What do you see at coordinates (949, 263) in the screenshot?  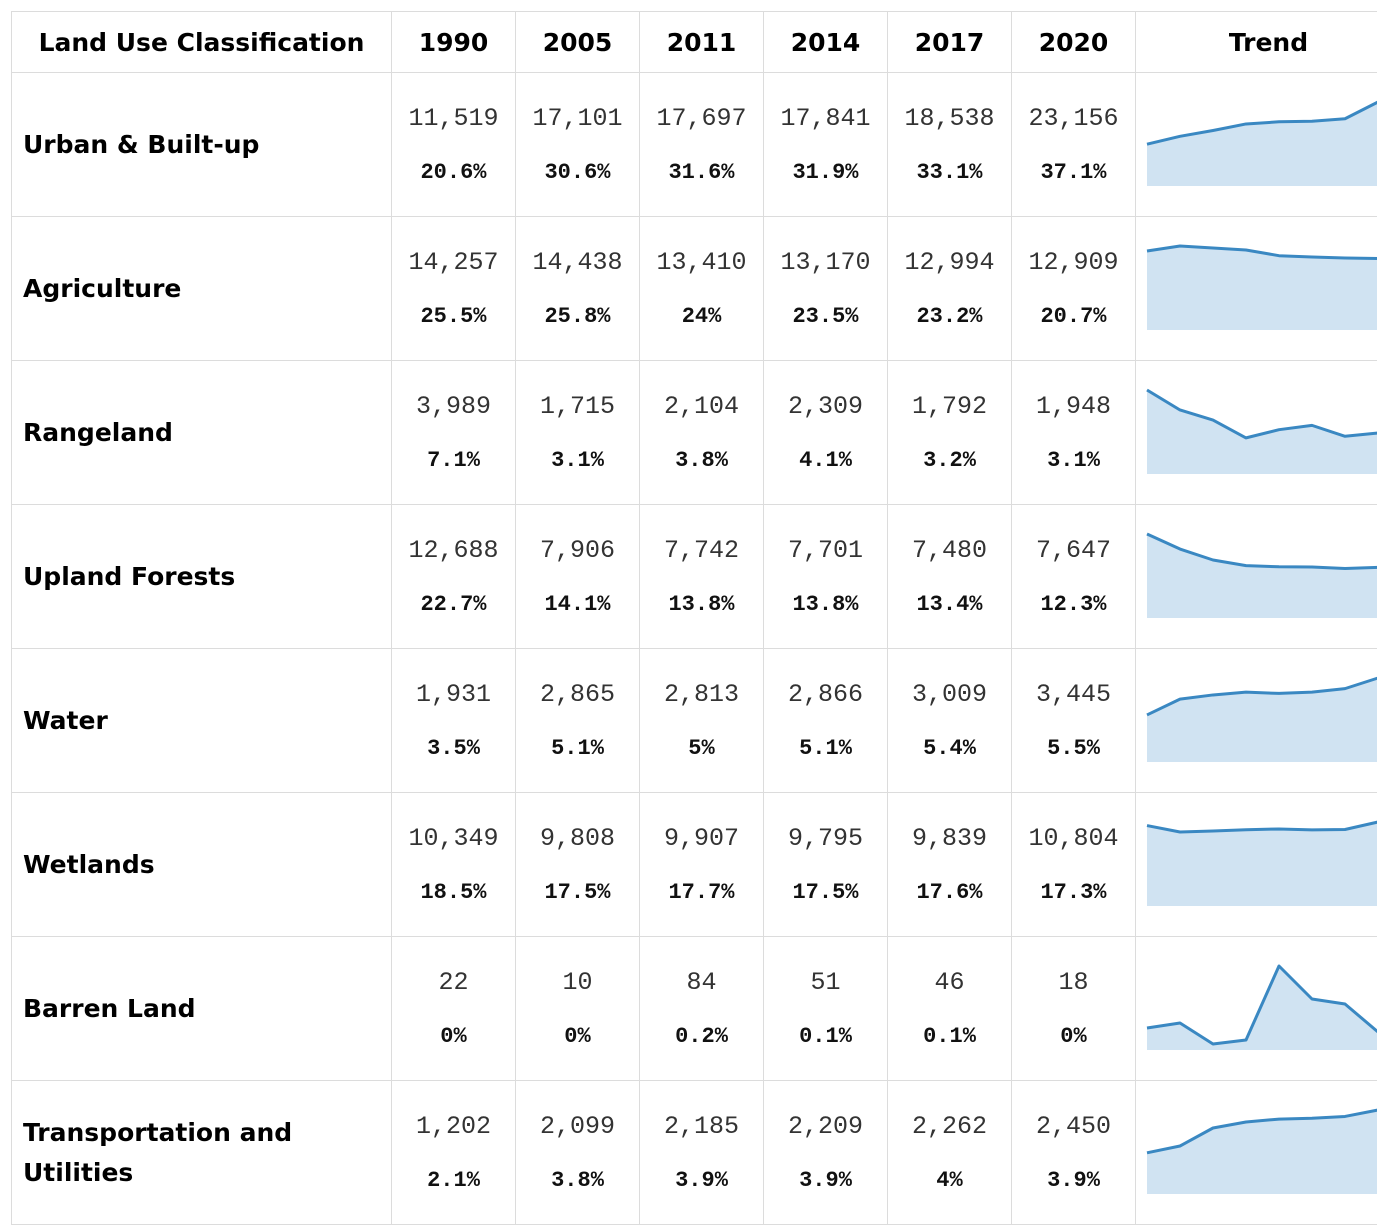 I see `area-value: 12,994` at bounding box center [949, 263].